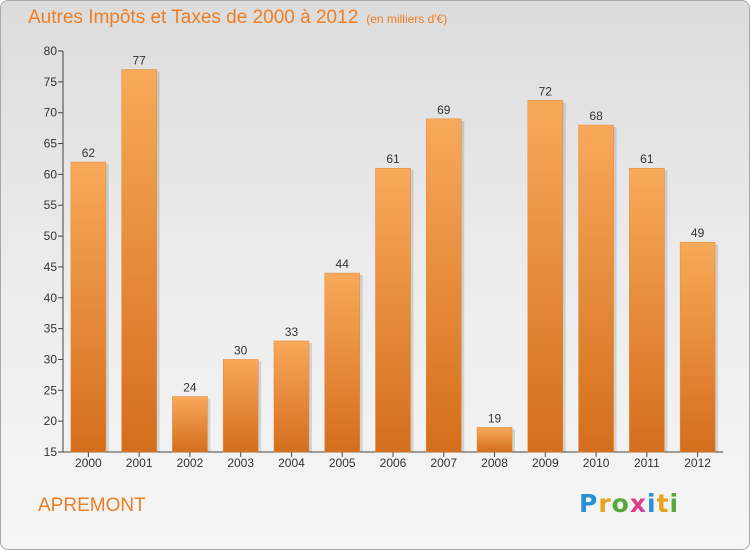 The image size is (750, 550). Describe the element at coordinates (88, 307) in the screenshot. I see `bar-2000` at that location.